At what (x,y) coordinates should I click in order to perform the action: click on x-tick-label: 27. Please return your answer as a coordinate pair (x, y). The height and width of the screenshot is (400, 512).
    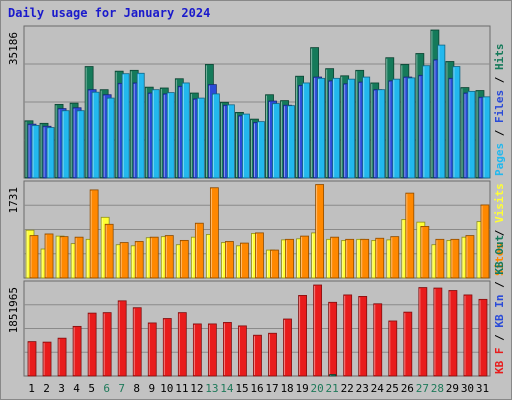
    Looking at the image, I should click on (422, 388).